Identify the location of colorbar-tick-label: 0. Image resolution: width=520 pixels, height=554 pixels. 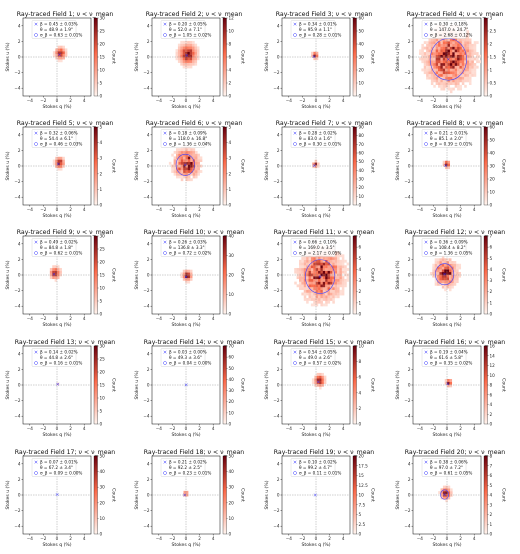
(230, 96).